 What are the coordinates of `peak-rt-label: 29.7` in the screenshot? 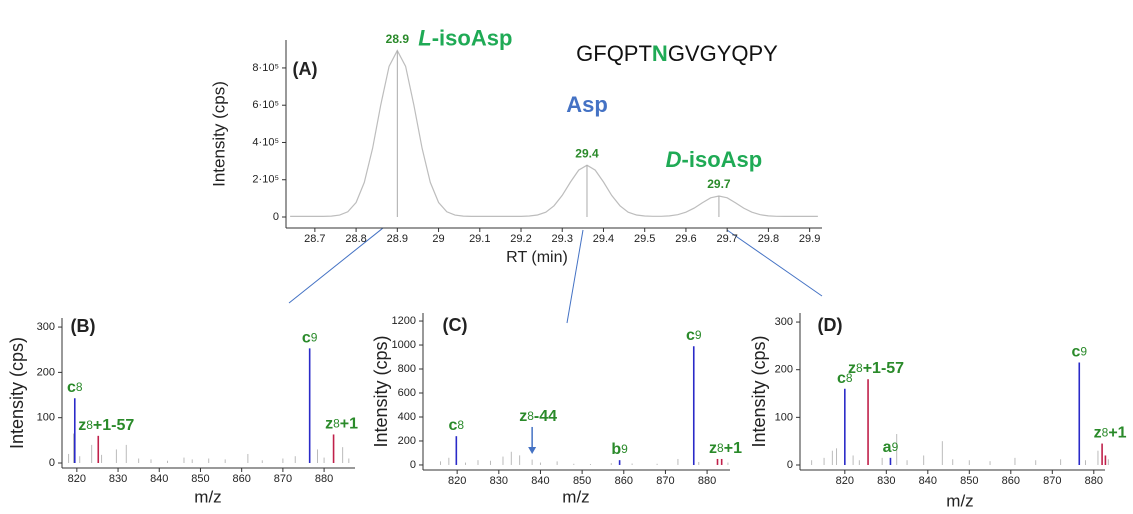 It's located at (719, 184).